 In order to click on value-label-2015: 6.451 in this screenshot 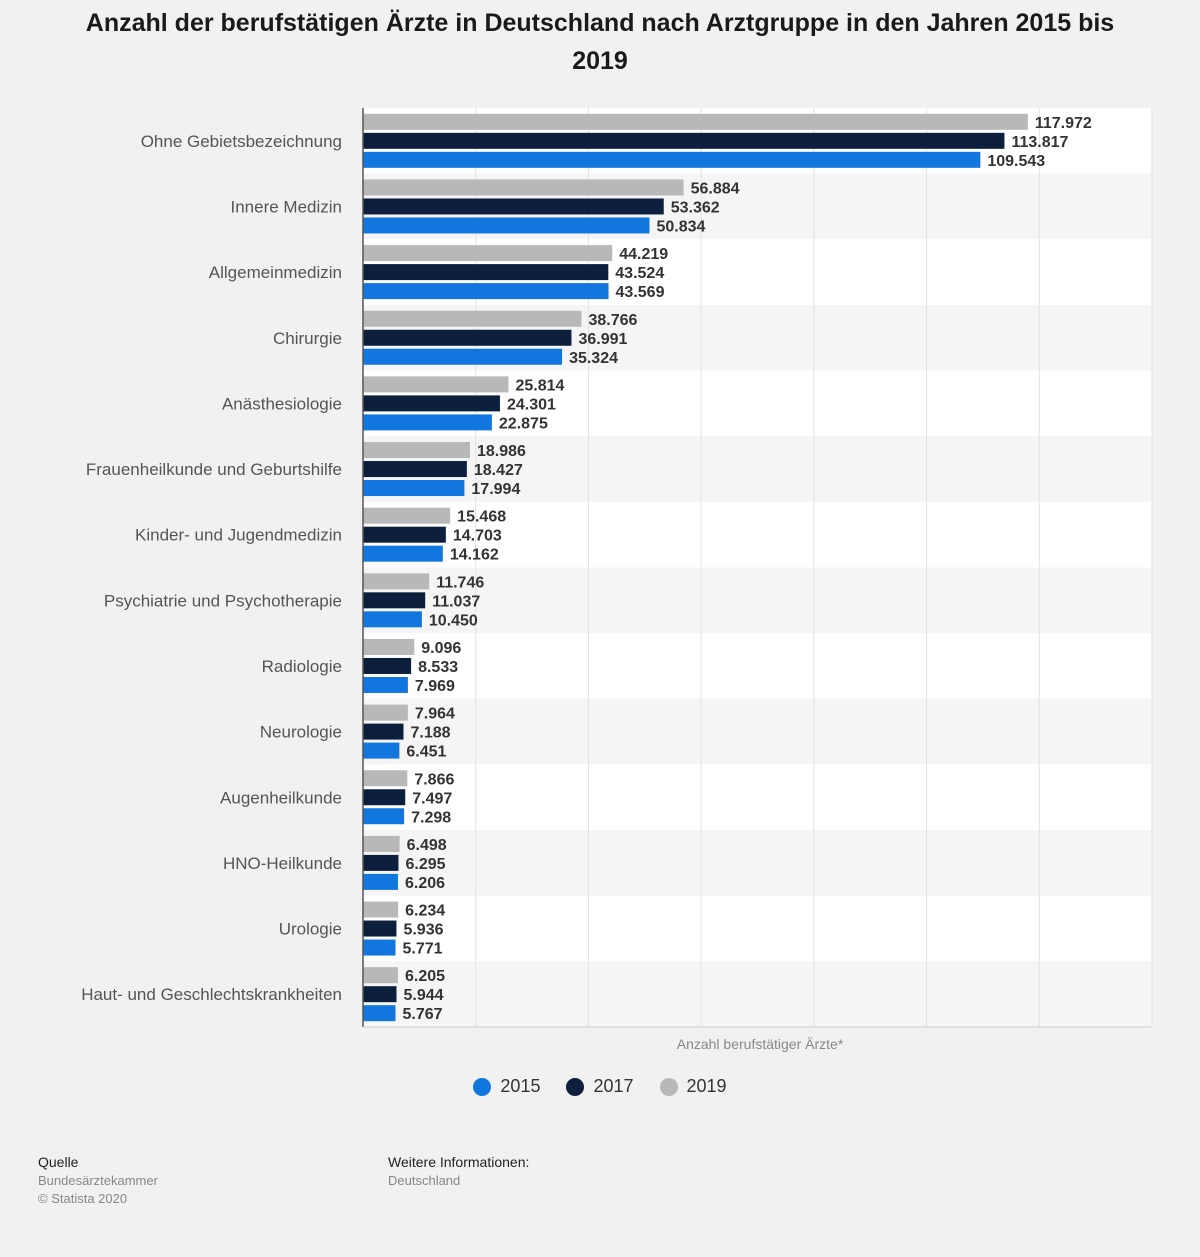, I will do `click(426, 752)`.